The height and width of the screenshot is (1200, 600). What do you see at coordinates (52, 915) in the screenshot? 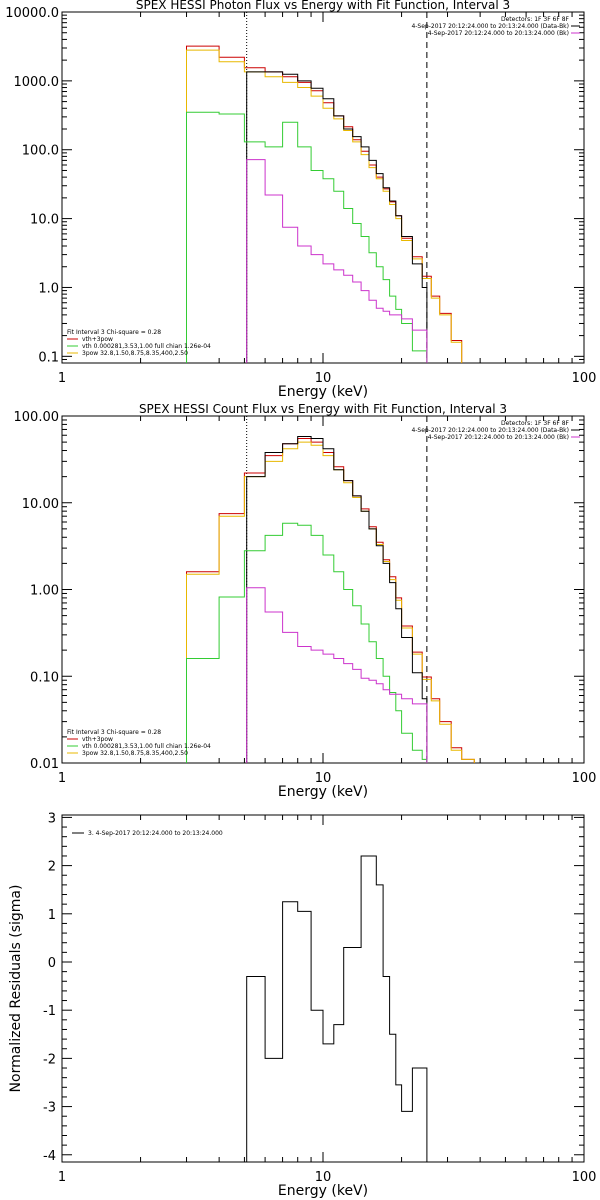
I see `y-tick-label: 1` at bounding box center [52, 915].